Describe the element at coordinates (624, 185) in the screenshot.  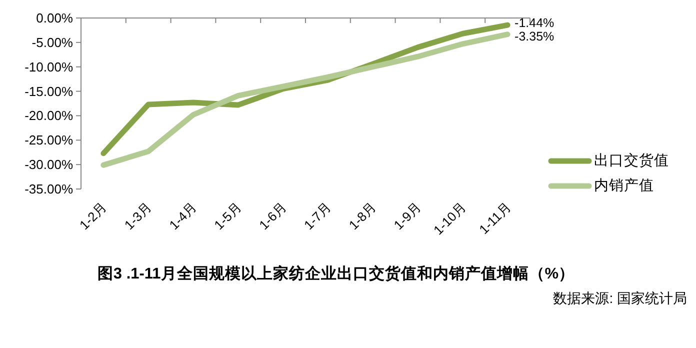
I see `legend-label: 内销产值` at that location.